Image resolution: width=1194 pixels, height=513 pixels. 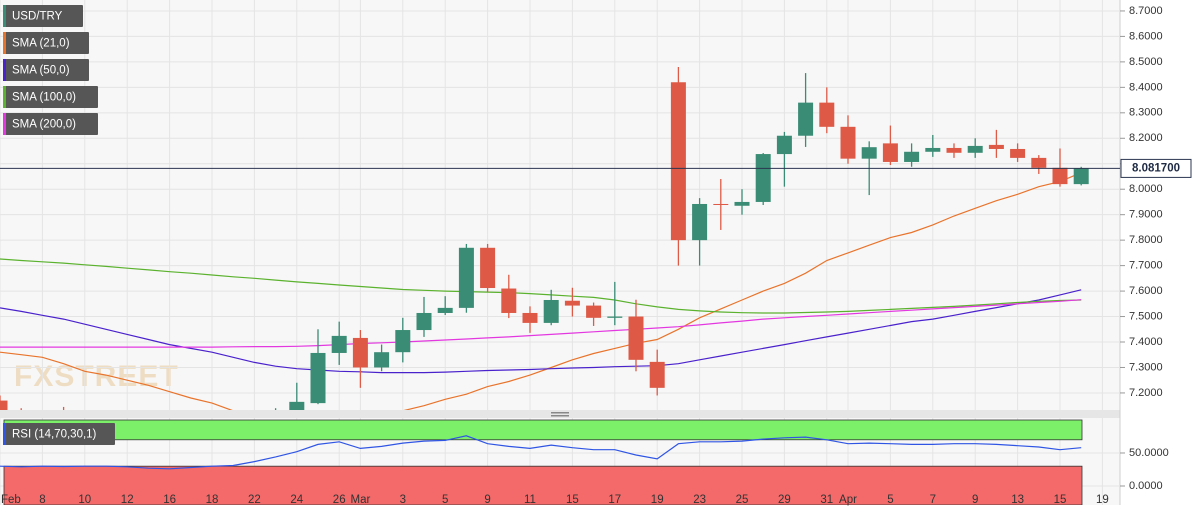 I want to click on x-tick-label: 15, so click(x=572, y=500).